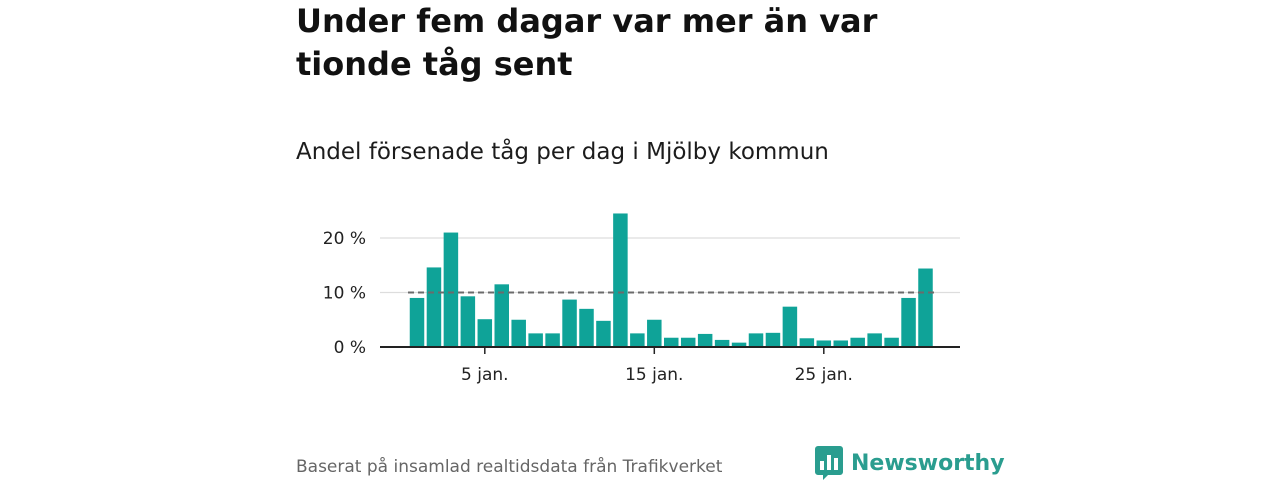 The image size is (1280, 480). Describe the element at coordinates (350, 348) in the screenshot. I see `y-tick-label: 0 %` at that location.